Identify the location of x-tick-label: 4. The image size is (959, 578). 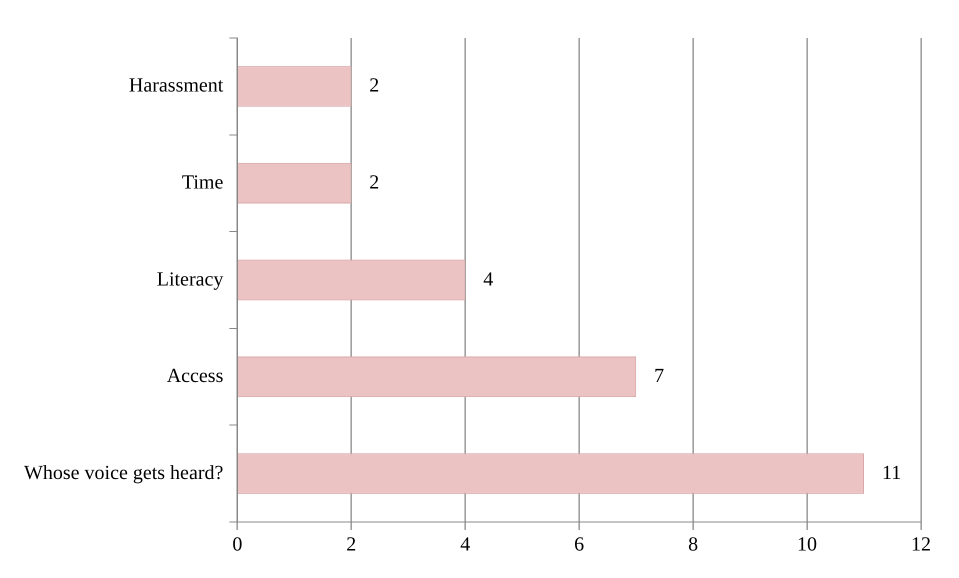
(465, 544).